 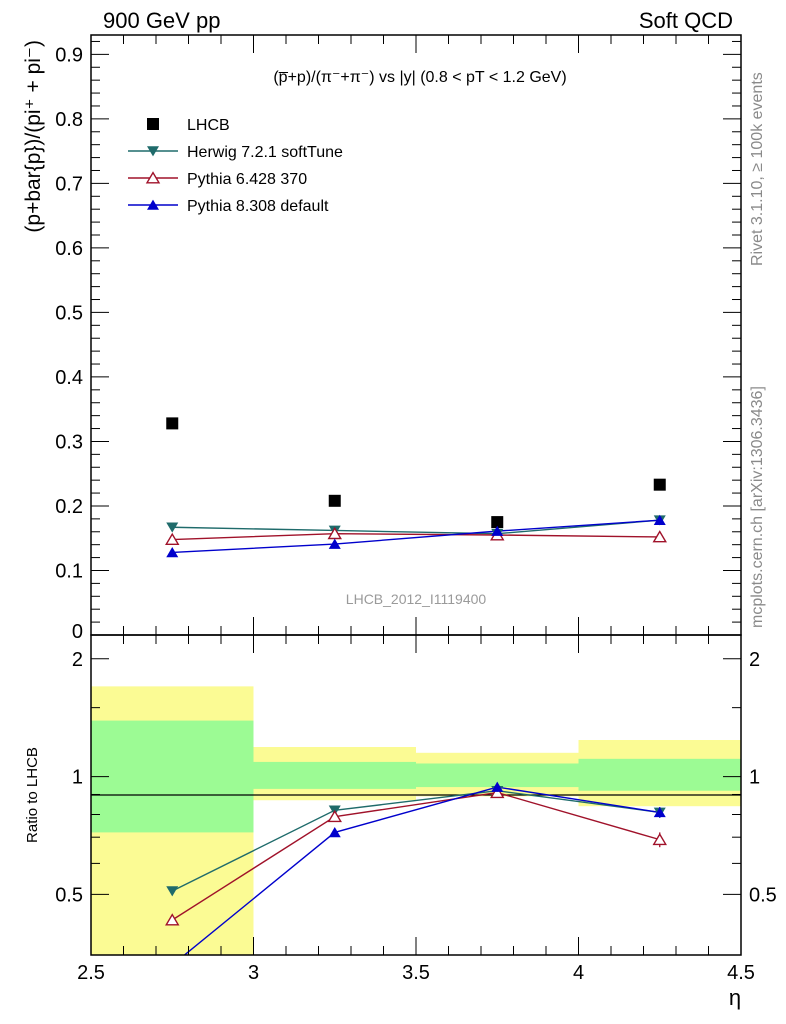 What do you see at coordinates (77, 778) in the screenshot?
I see `ratio-ytick-label-left: 1` at bounding box center [77, 778].